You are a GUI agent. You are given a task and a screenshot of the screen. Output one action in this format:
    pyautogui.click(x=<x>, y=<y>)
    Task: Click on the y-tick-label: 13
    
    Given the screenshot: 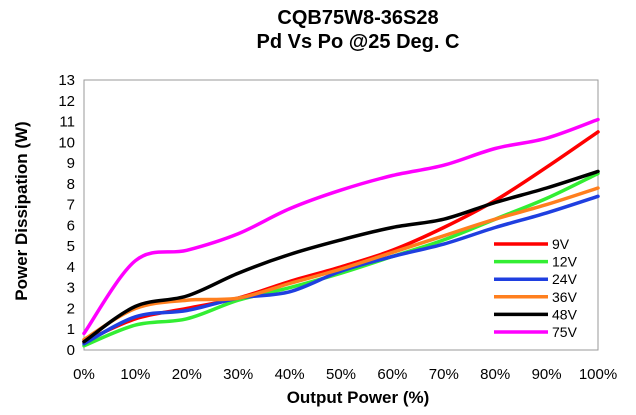 What is the action you would take?
    pyautogui.click(x=66, y=80)
    